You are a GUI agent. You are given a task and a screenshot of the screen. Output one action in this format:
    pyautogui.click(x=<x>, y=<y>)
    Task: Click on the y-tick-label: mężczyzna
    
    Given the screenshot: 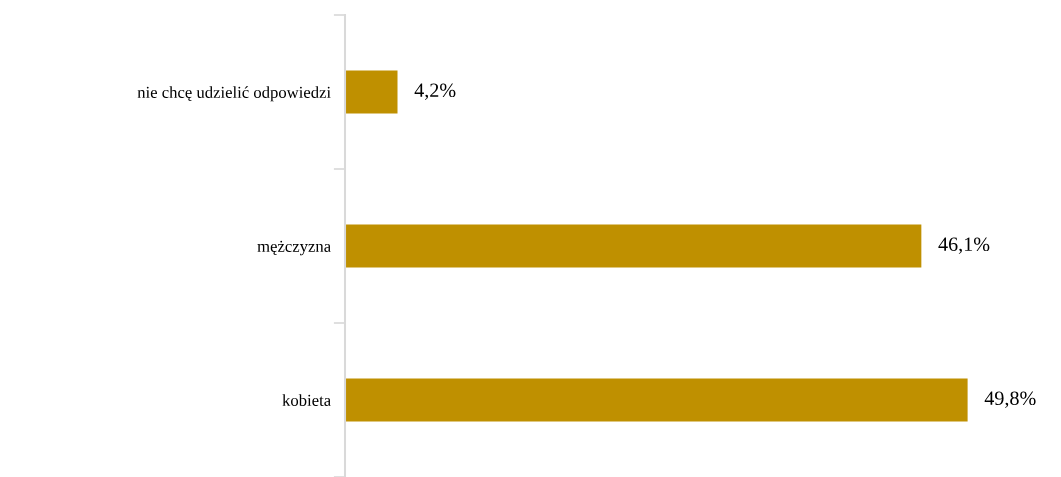 What is the action you would take?
    pyautogui.click(x=294, y=248)
    